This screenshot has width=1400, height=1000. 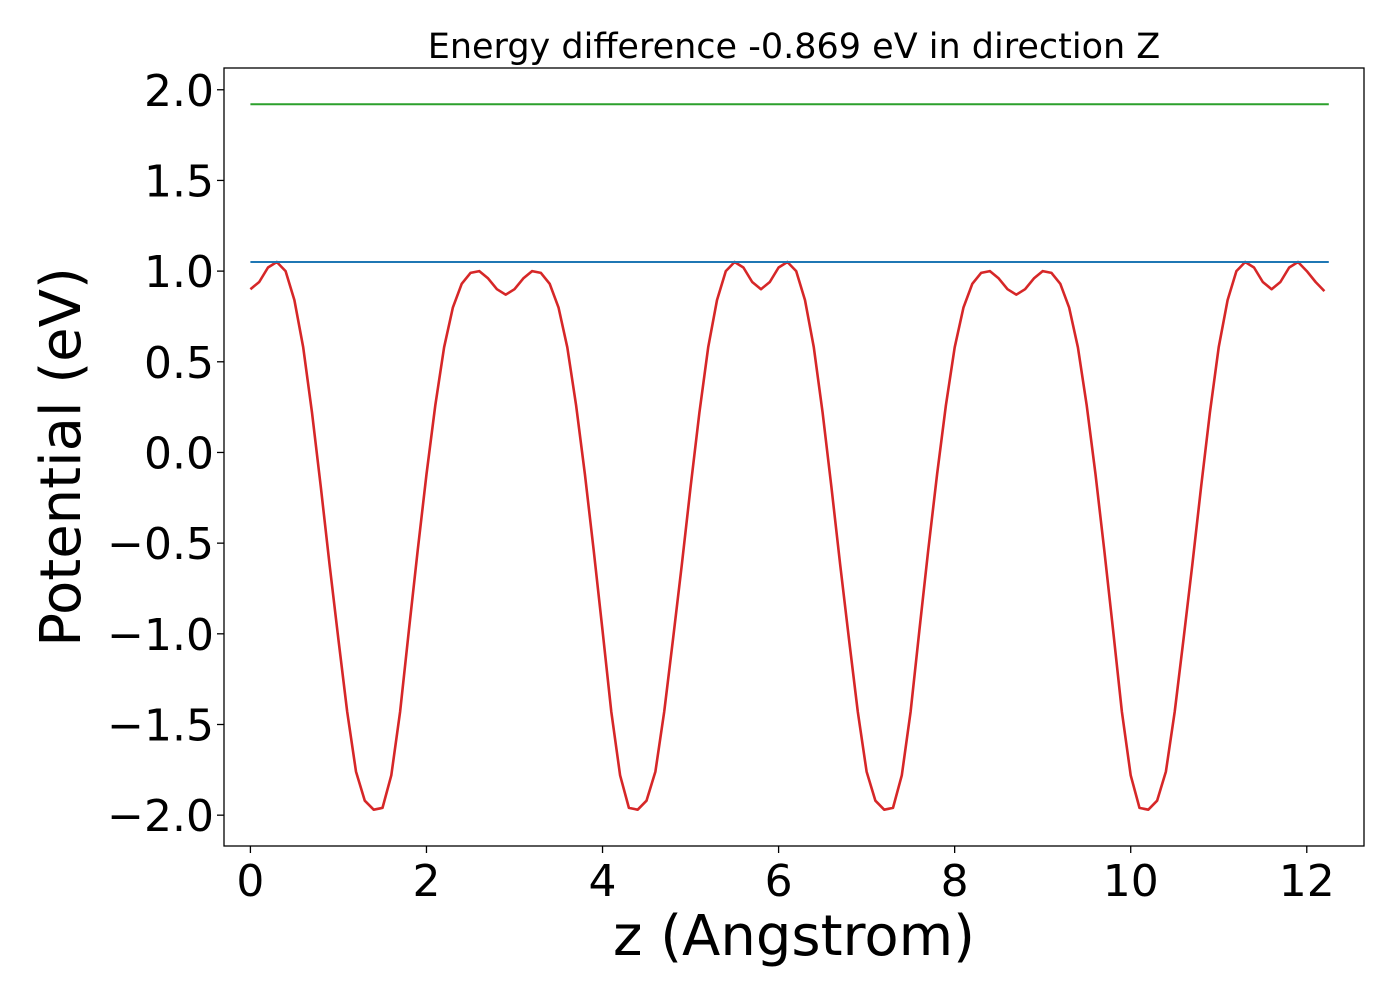 I want to click on x-tick-label: 2, so click(x=426, y=881).